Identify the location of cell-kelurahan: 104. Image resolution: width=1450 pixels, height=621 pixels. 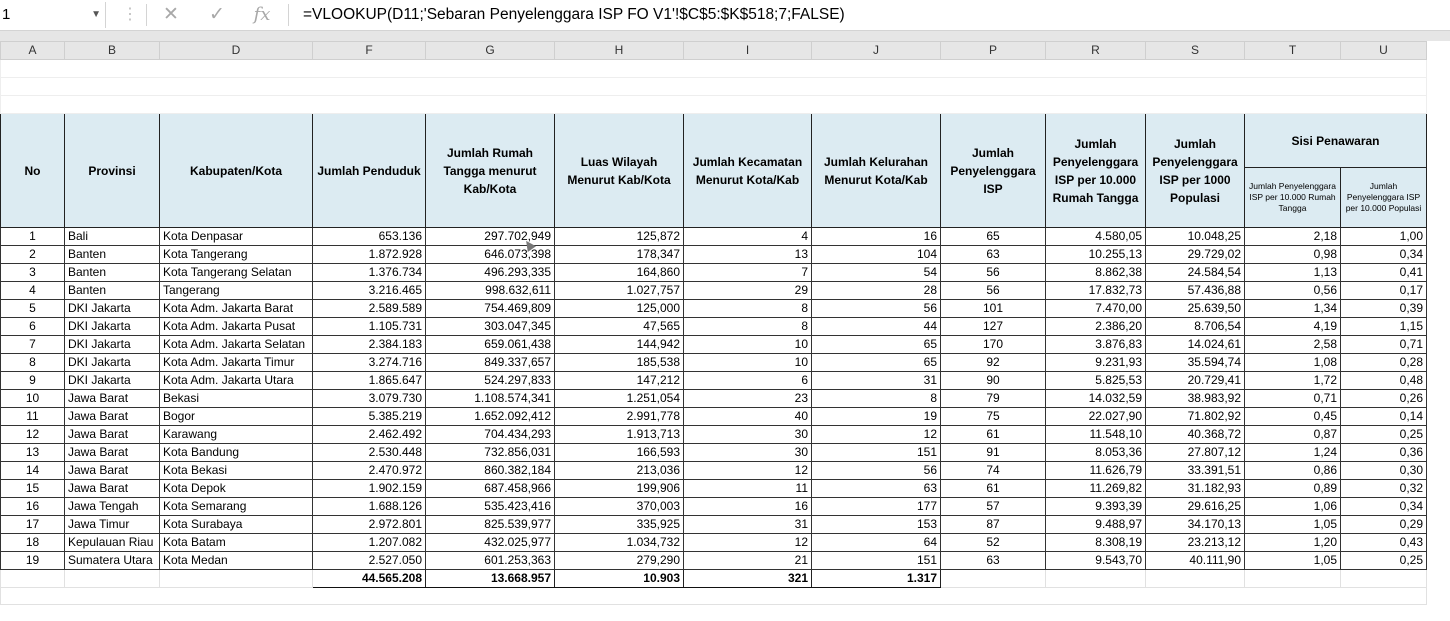
(876, 254).